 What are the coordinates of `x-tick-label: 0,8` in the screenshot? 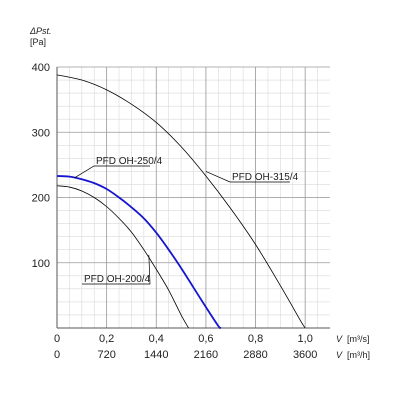 It's located at (255, 339).